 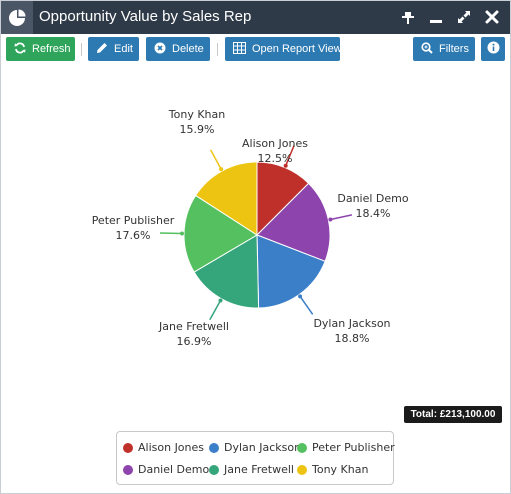 I want to click on refresh-icon, so click(x=20, y=49).